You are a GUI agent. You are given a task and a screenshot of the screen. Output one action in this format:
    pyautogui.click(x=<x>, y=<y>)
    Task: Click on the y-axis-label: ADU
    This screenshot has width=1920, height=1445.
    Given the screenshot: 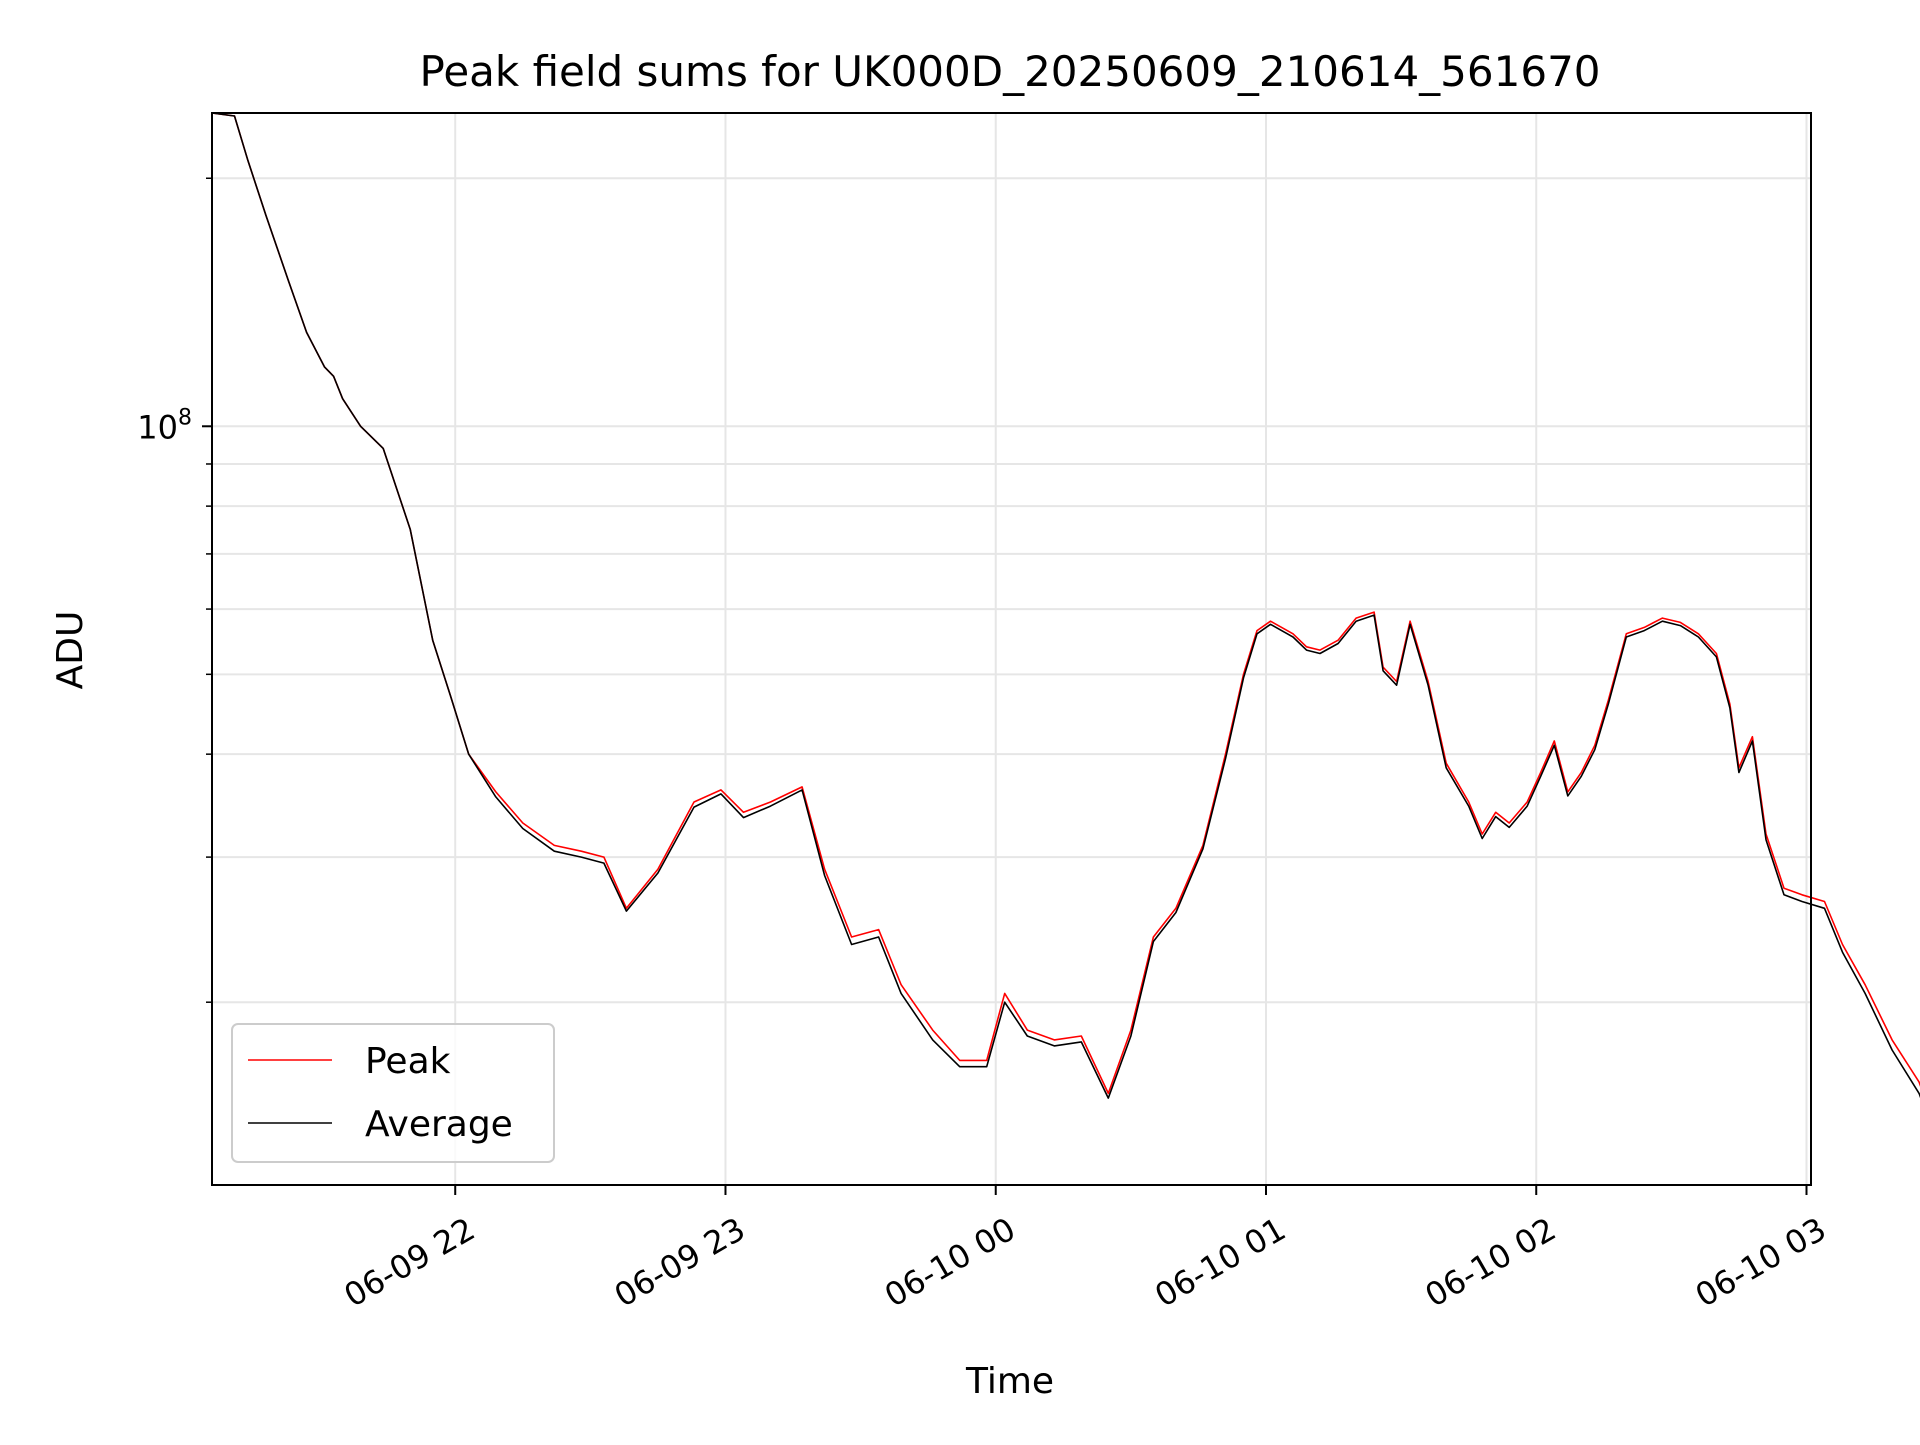 What is the action you would take?
    pyautogui.click(x=70, y=650)
    